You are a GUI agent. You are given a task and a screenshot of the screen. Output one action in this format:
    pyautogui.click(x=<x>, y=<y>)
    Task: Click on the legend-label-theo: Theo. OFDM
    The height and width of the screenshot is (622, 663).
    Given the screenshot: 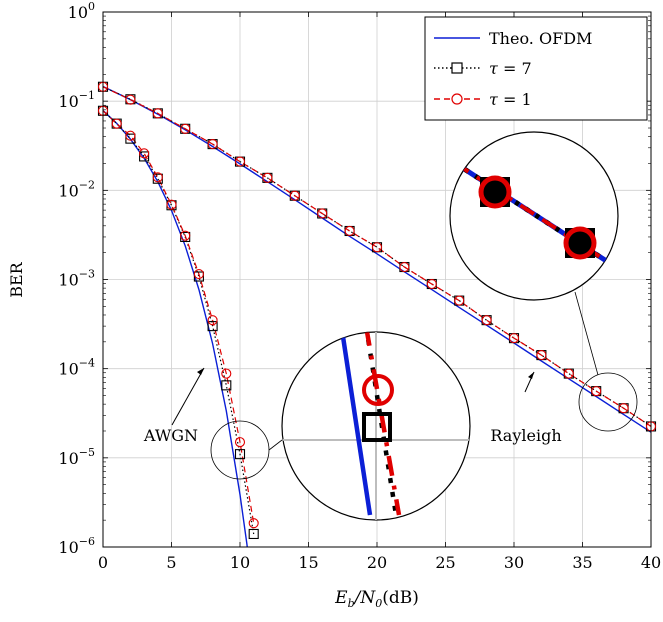 What is the action you would take?
    pyautogui.click(x=540, y=38)
    